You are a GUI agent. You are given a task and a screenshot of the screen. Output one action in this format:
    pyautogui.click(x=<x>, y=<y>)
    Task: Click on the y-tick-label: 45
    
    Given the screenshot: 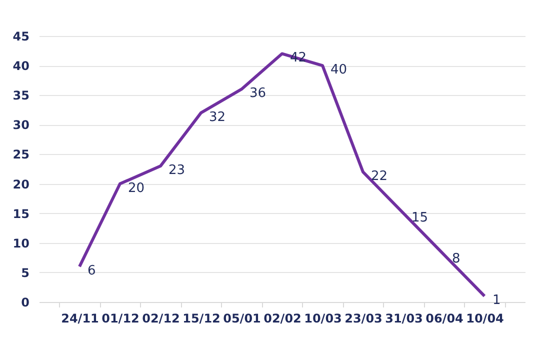 What is the action you would take?
    pyautogui.click(x=21, y=37)
    